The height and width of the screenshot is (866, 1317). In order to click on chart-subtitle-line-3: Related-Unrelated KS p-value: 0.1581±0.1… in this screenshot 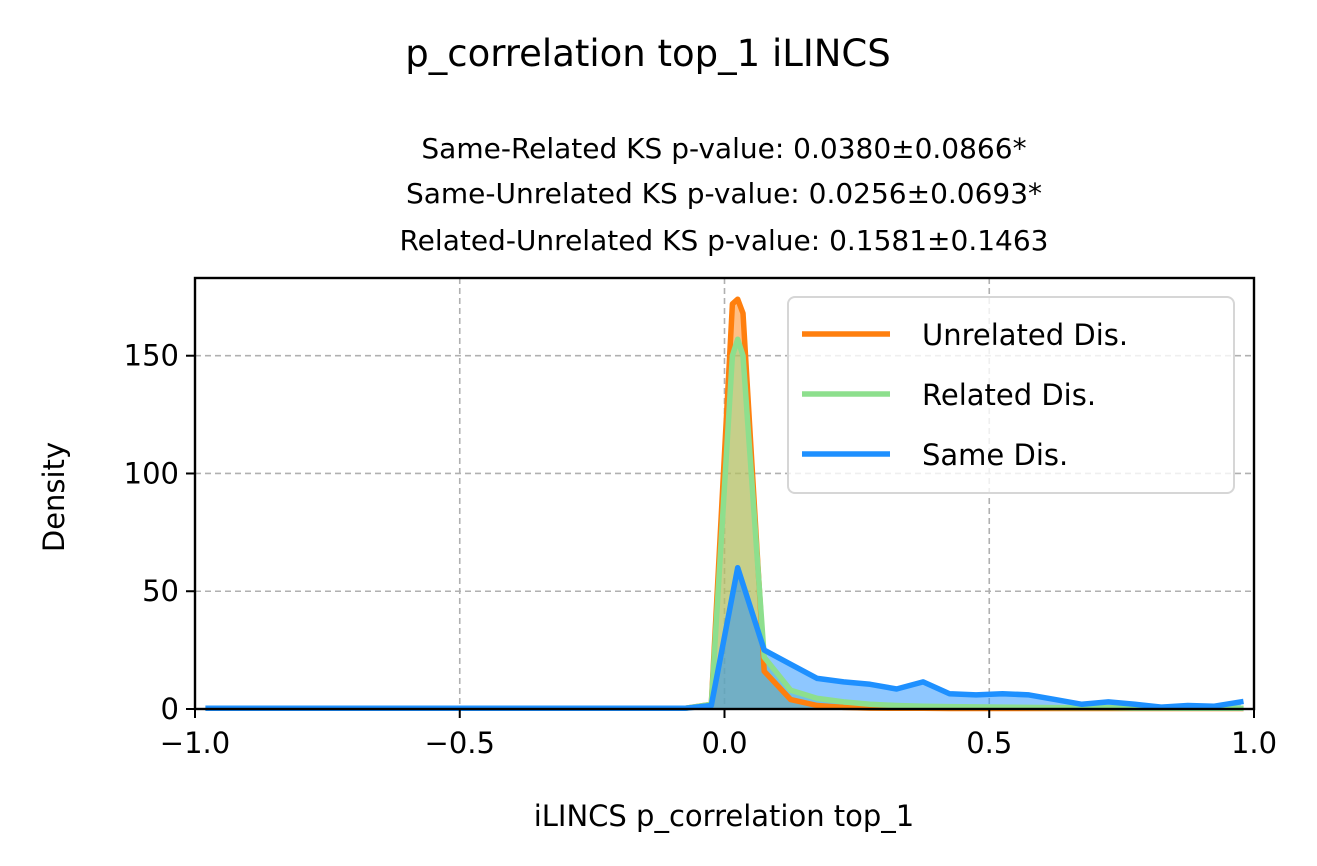, I will do `click(723, 240)`.